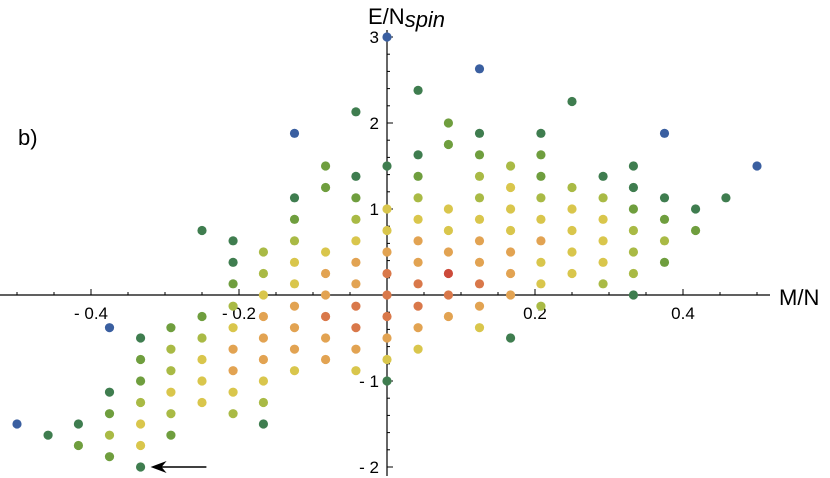  Describe the element at coordinates (91, 313) in the screenshot. I see `x-tick-label: - 0.4` at that location.